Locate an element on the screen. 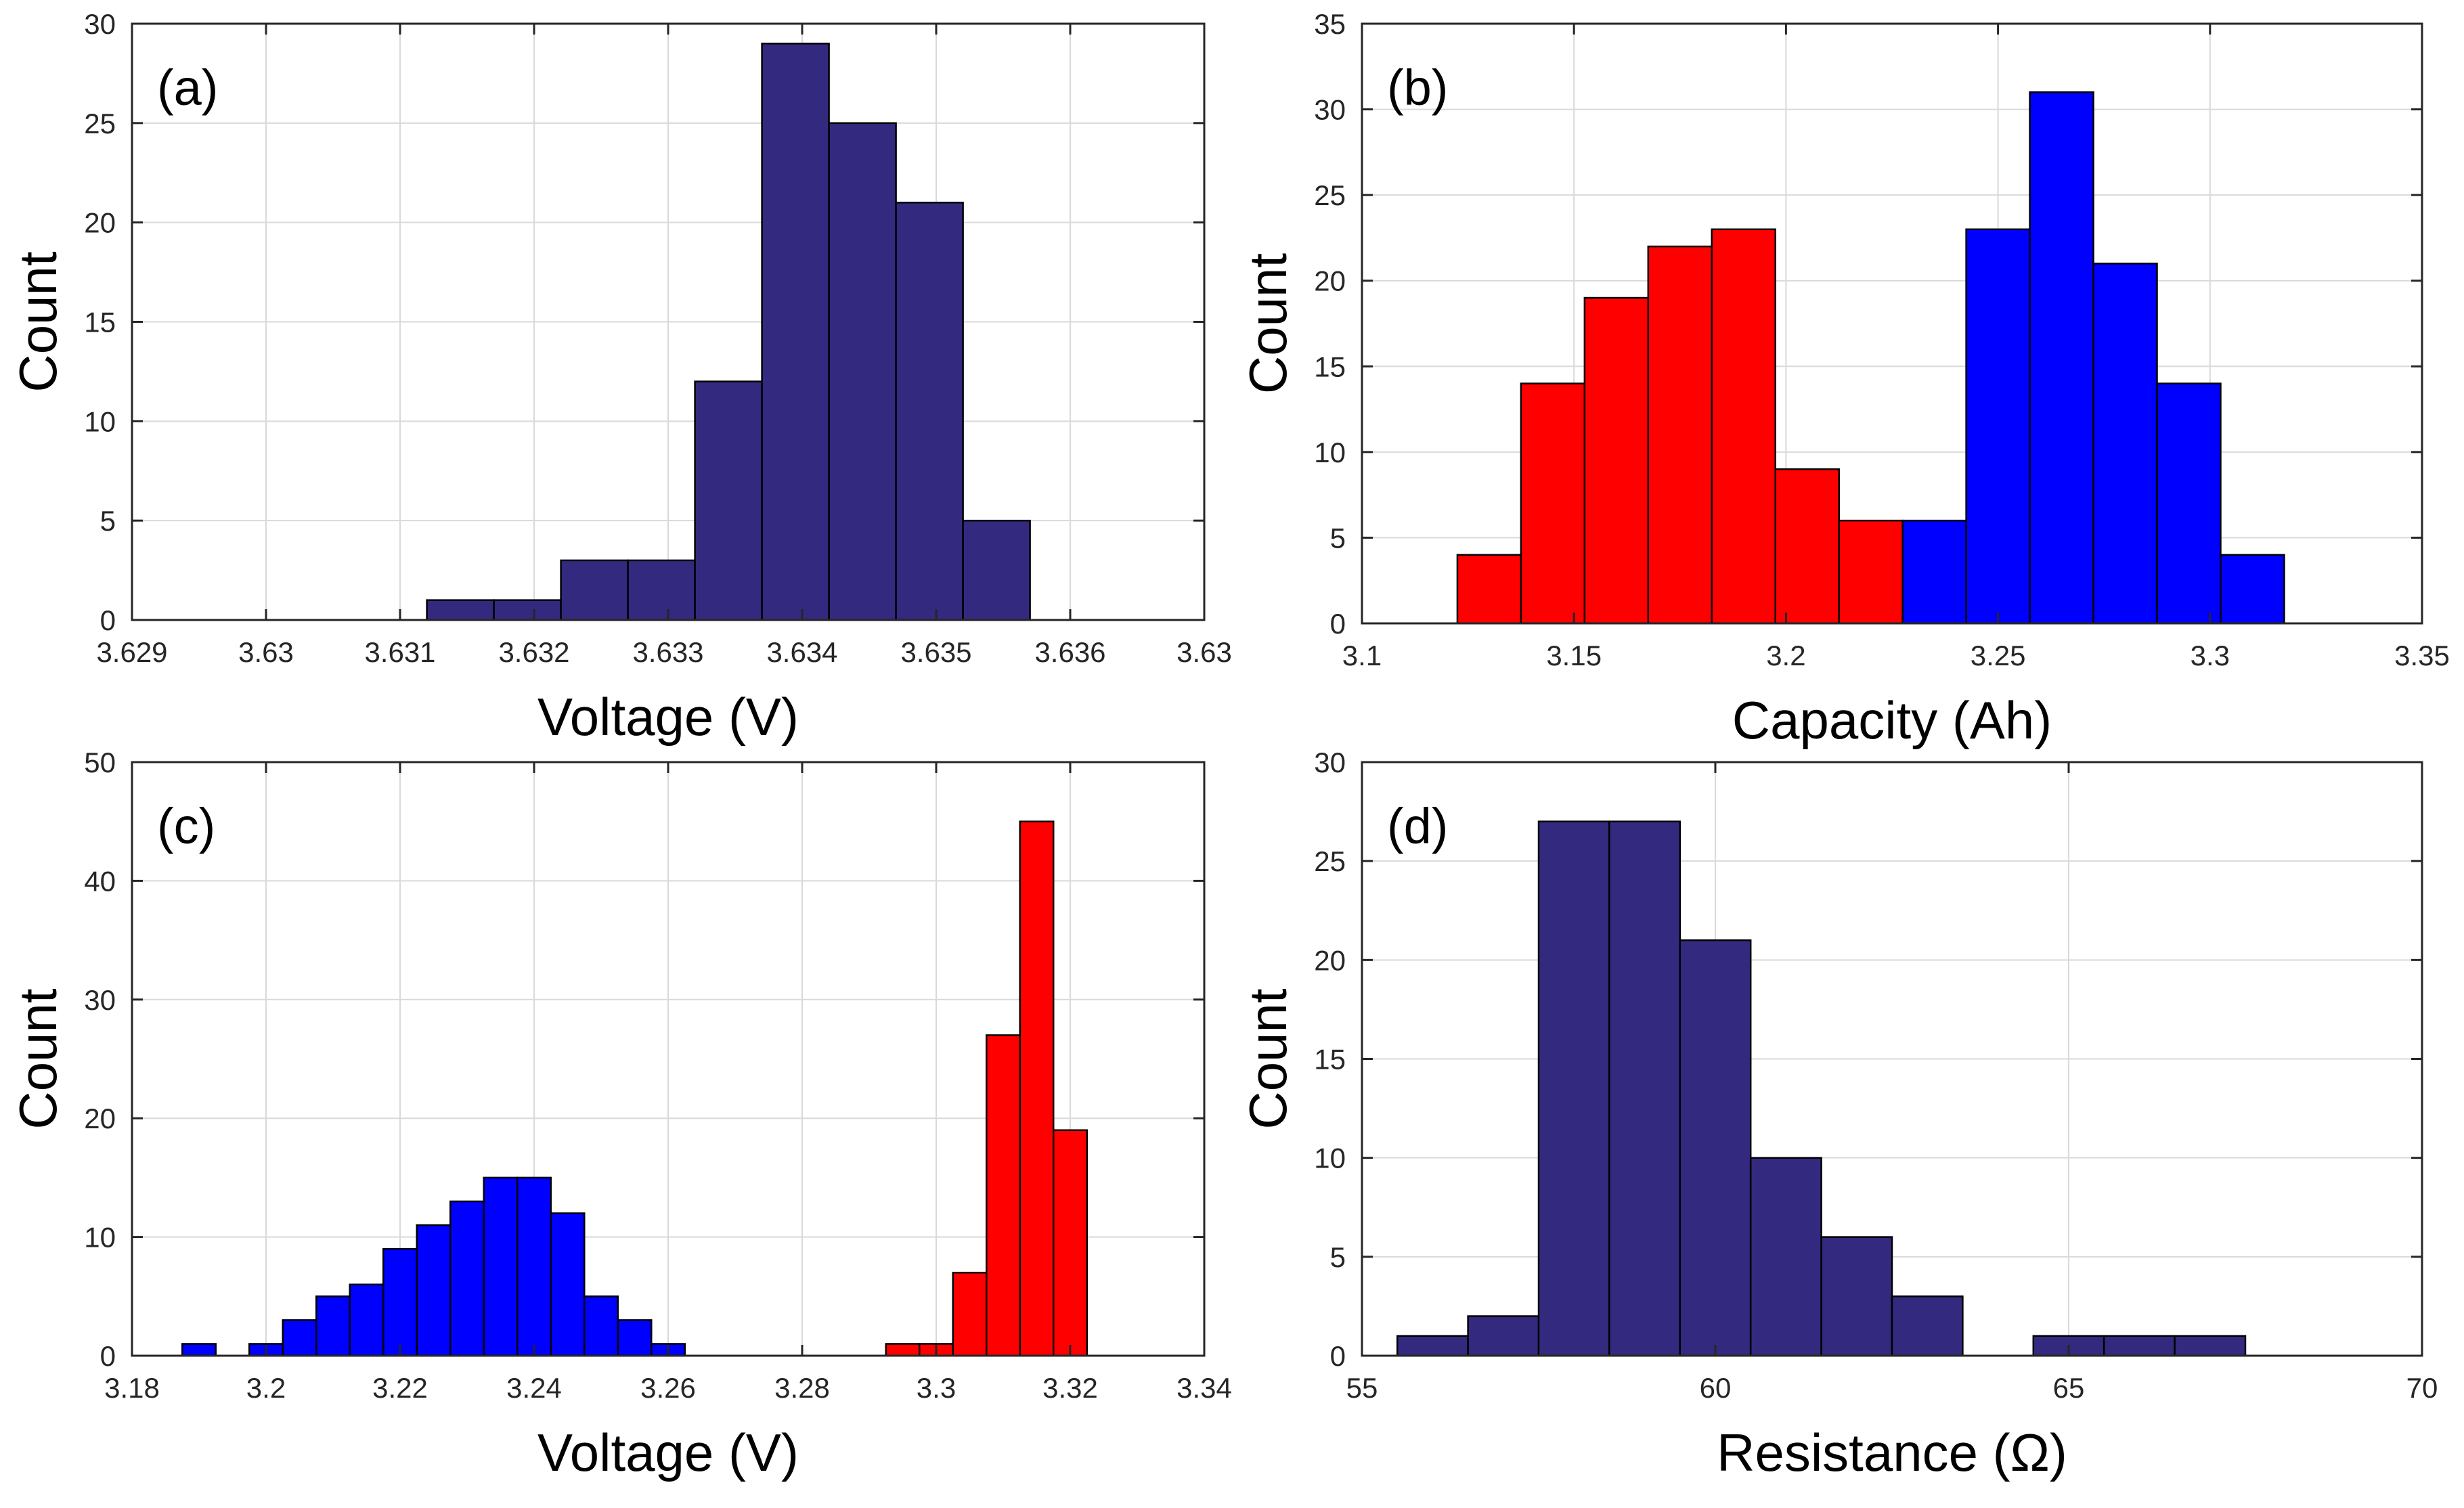  x-tick-label-b: 3.3 is located at coordinates (2210, 655).